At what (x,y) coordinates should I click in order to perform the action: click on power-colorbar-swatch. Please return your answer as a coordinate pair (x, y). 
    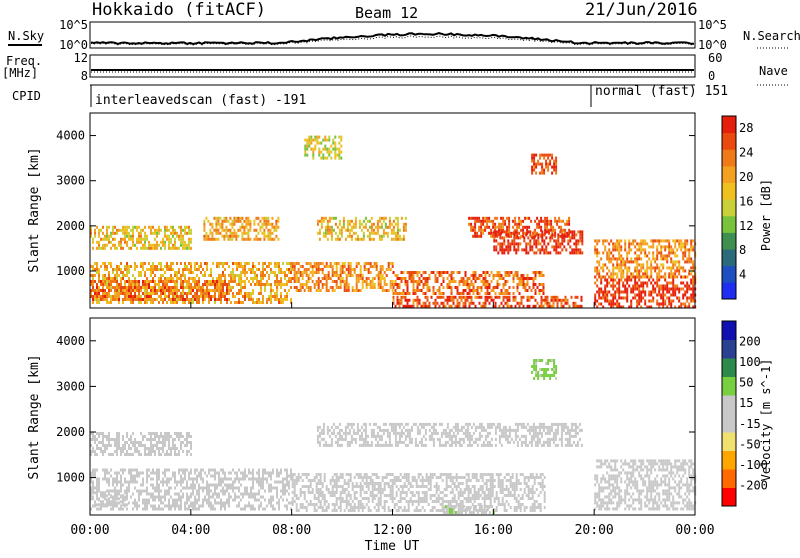
    Looking at the image, I should click on (729, 274).